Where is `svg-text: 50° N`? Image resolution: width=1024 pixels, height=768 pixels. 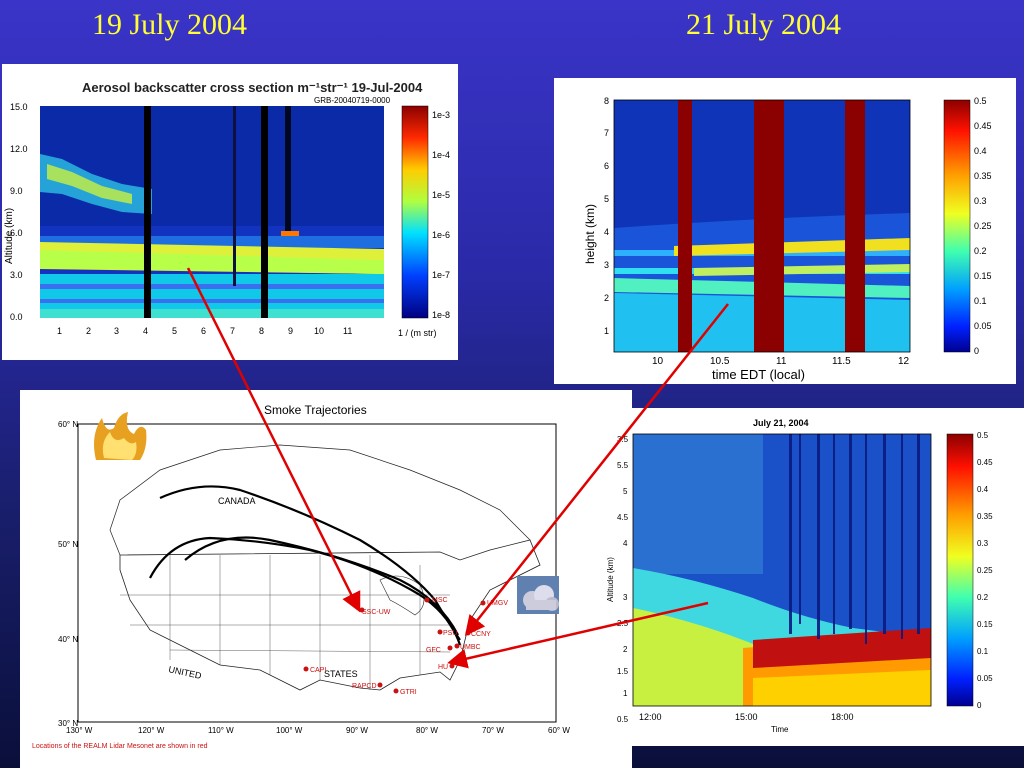
svg-text: 50° N is located at coordinates (68, 544).